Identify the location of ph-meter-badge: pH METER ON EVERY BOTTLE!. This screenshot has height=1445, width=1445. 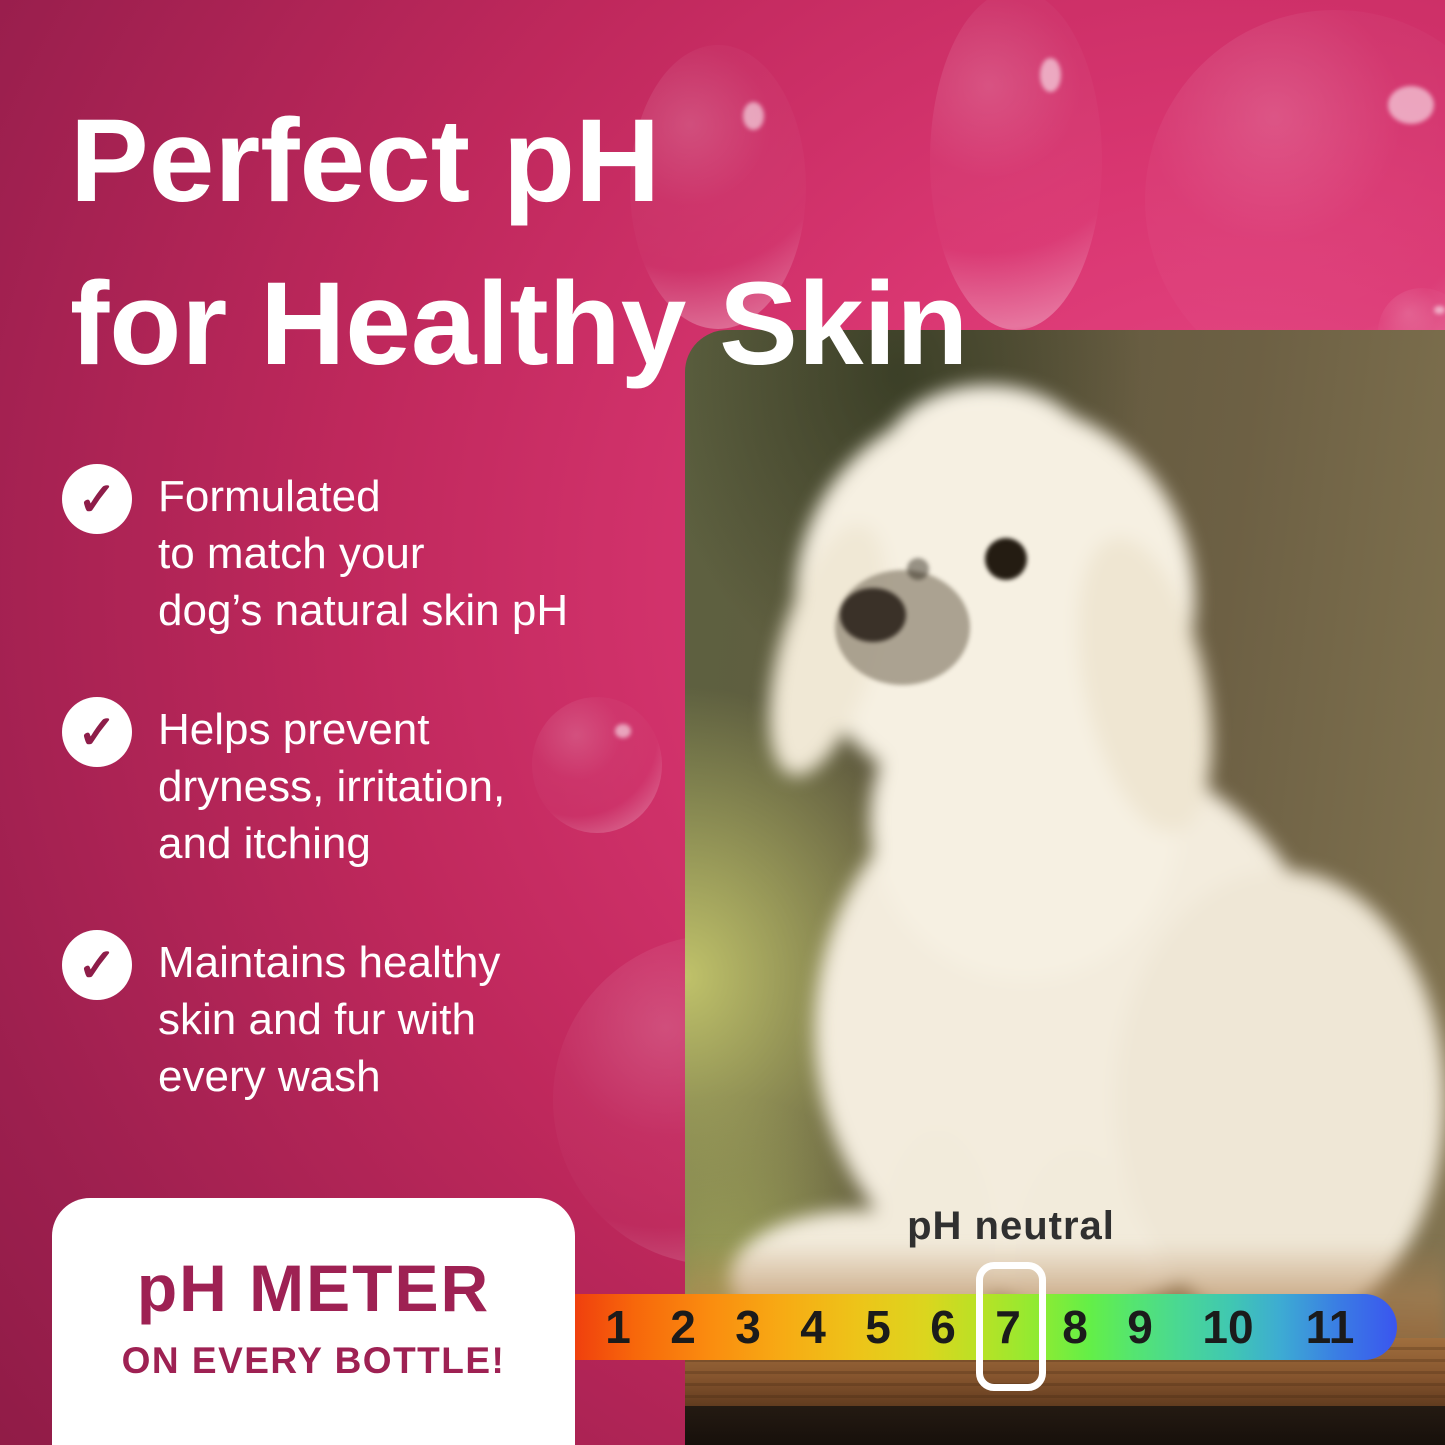
(313, 1321).